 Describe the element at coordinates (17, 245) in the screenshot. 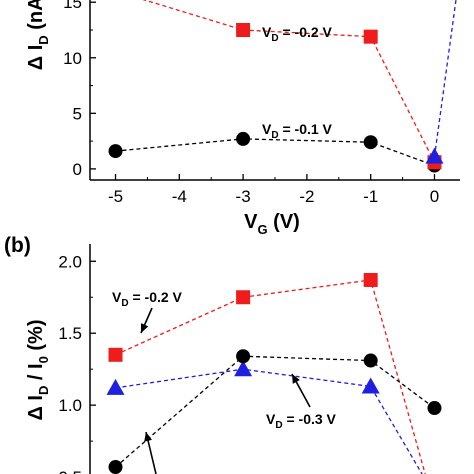

I see `panel-label: (b)` at that location.